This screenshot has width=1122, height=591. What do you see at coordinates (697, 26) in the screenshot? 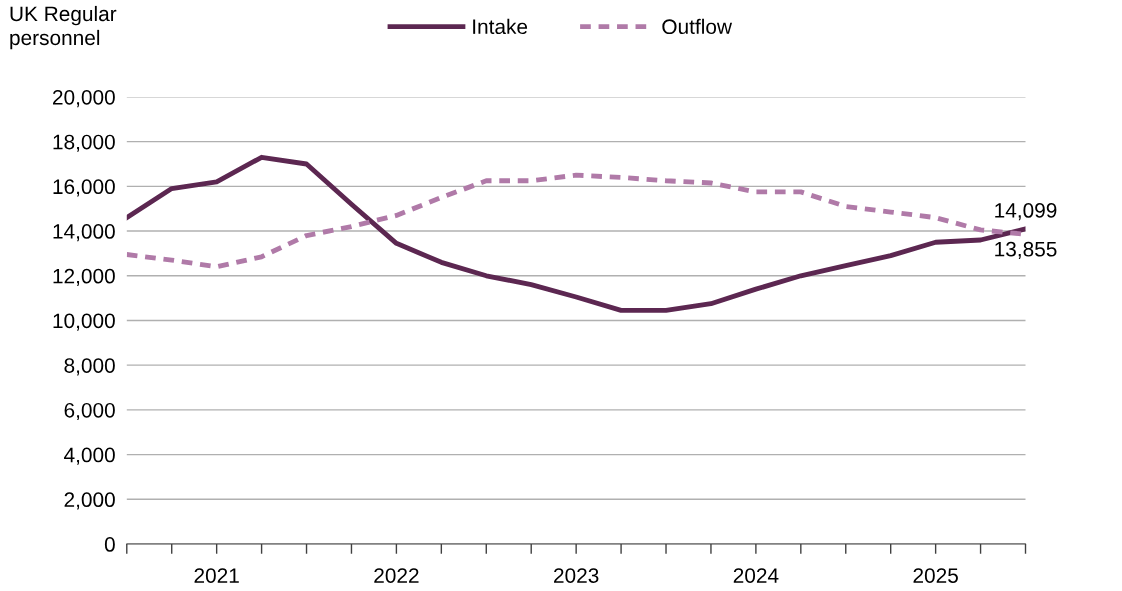
I see `legend-label: Outflow` at bounding box center [697, 26].